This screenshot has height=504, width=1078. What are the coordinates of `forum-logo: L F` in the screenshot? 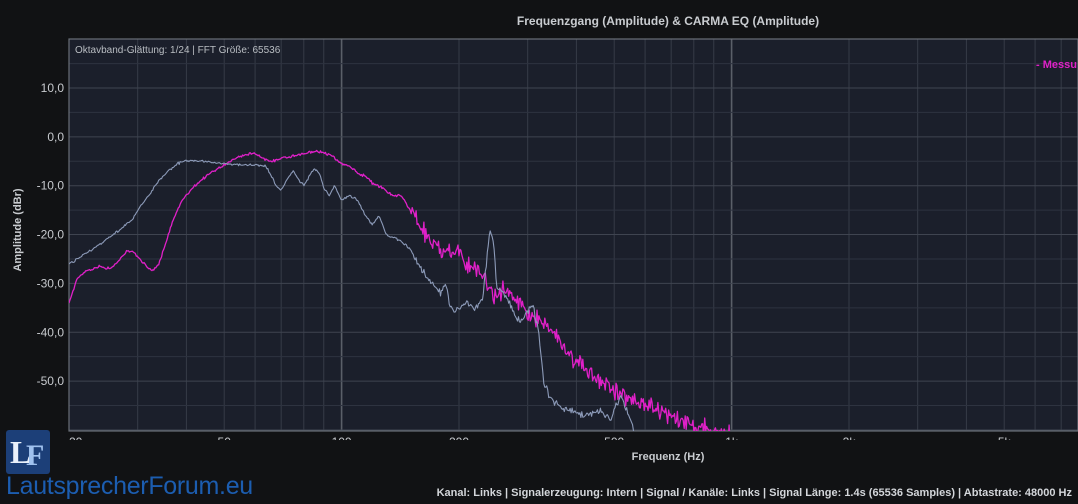 It's located at (28, 452).